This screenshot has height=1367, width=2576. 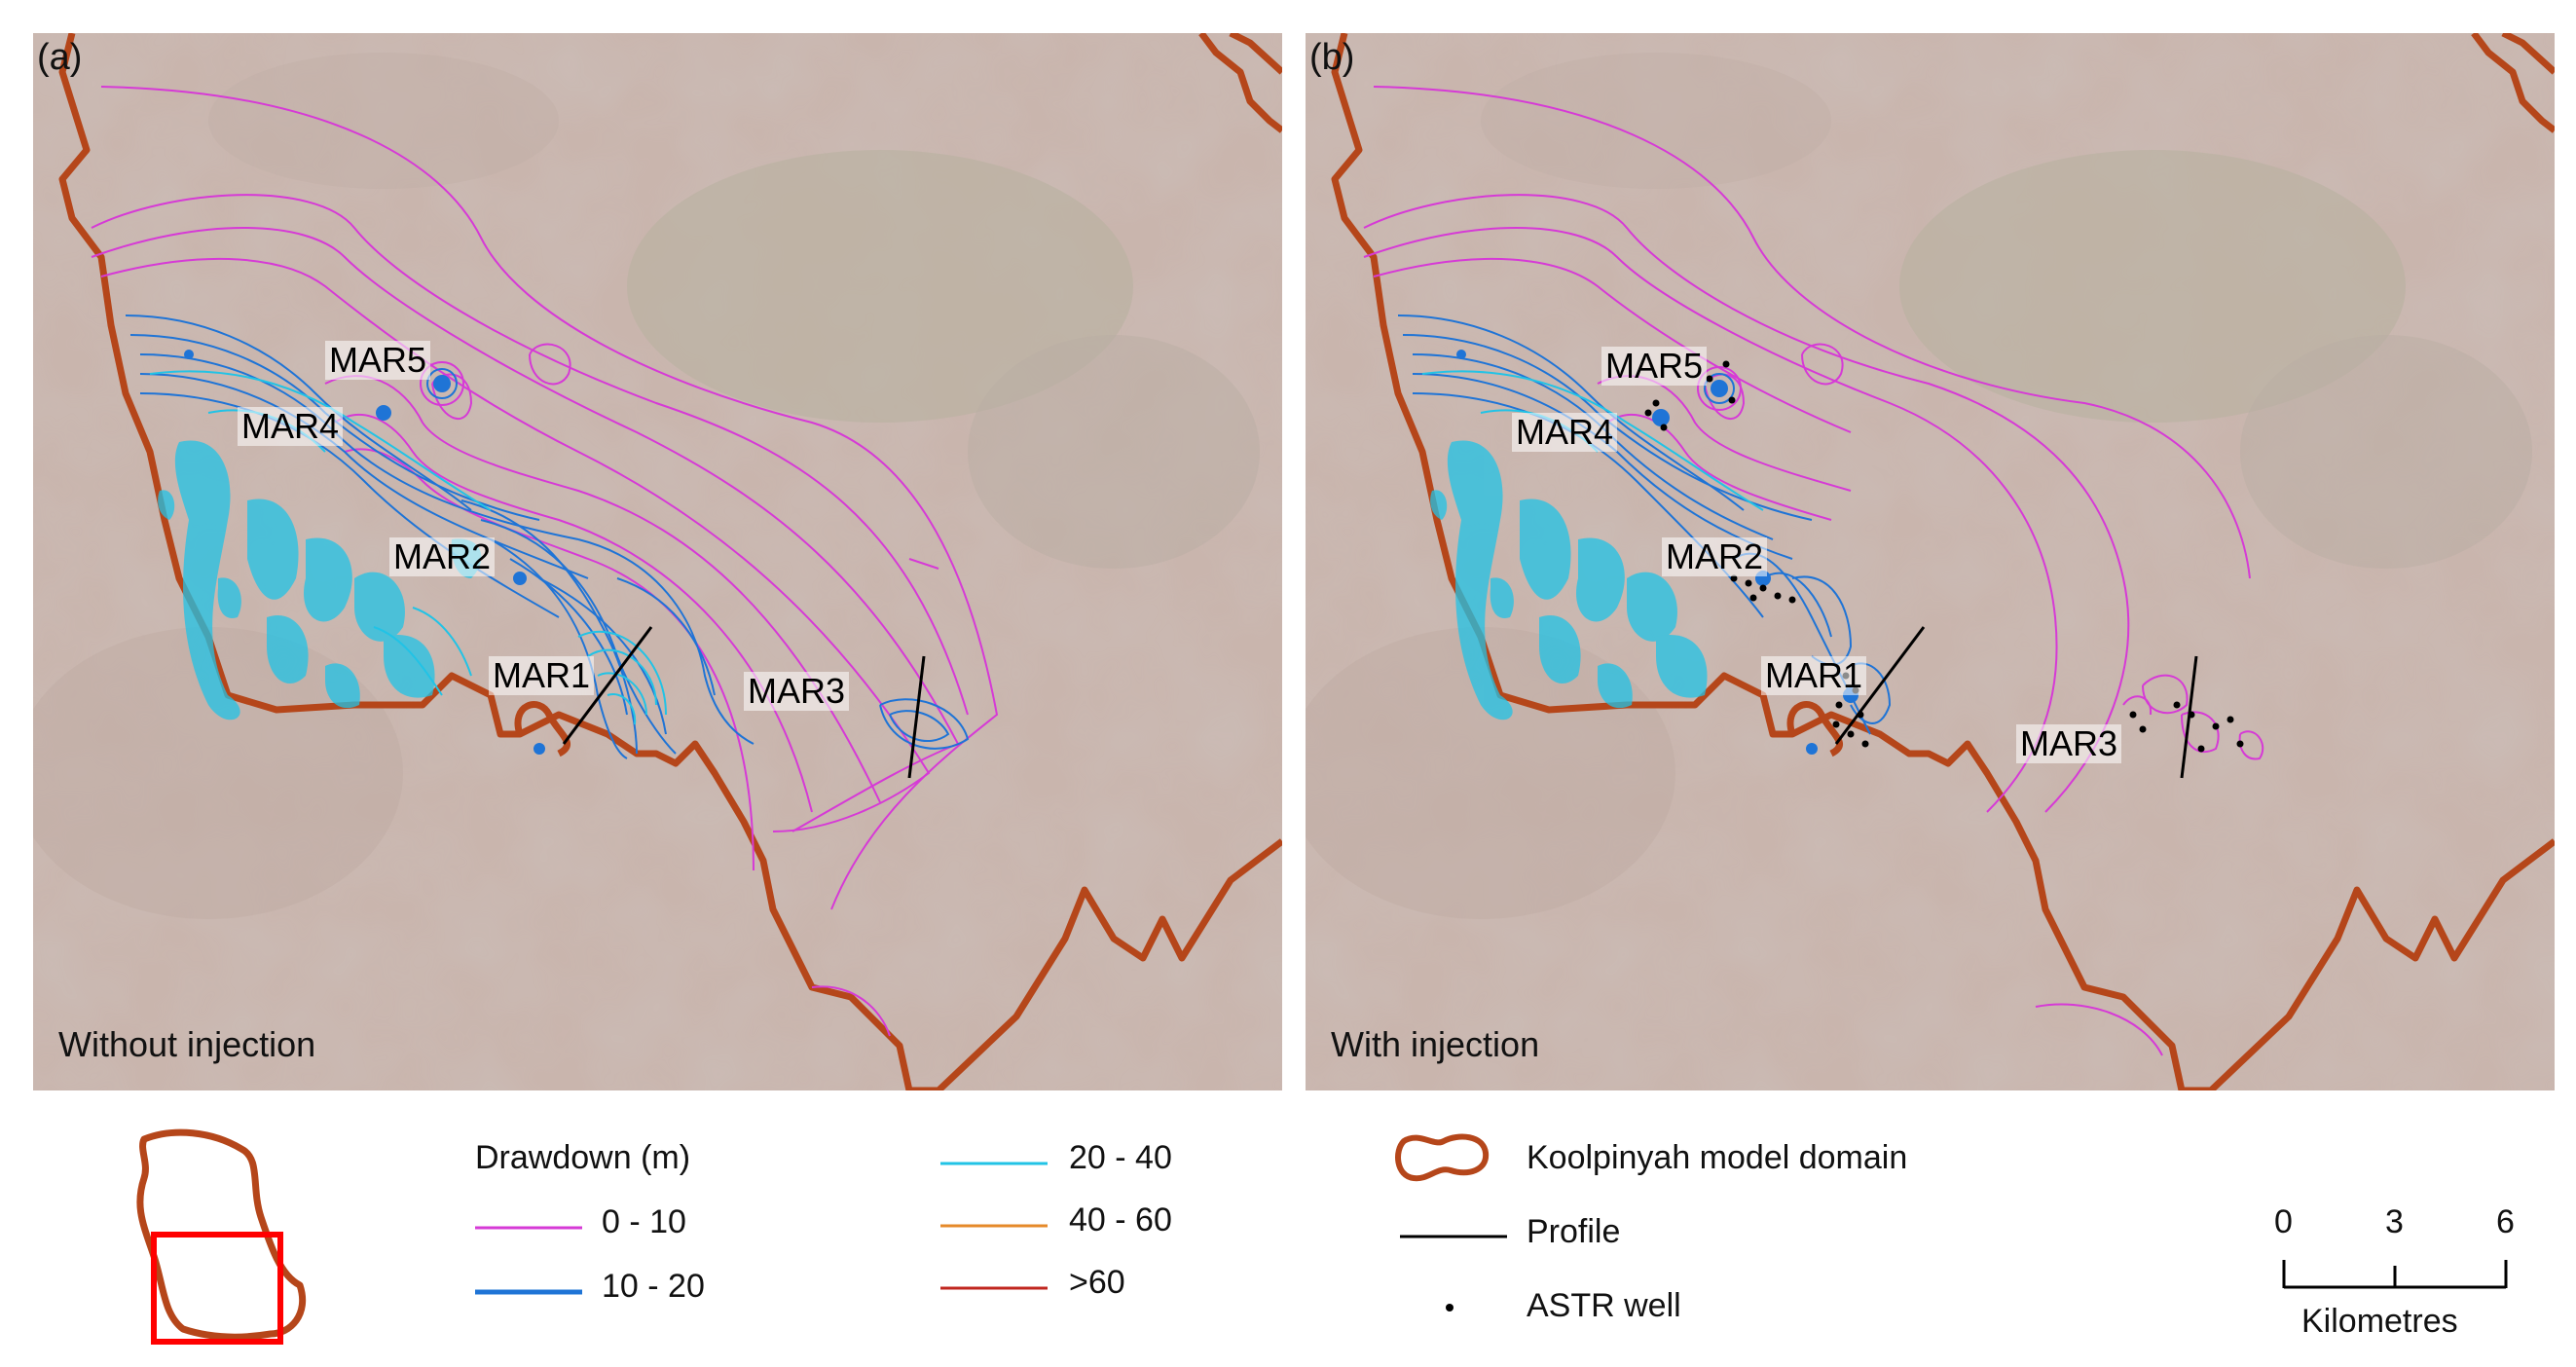 I want to click on legend-label-astr-well: ASTR well, so click(x=1604, y=1305).